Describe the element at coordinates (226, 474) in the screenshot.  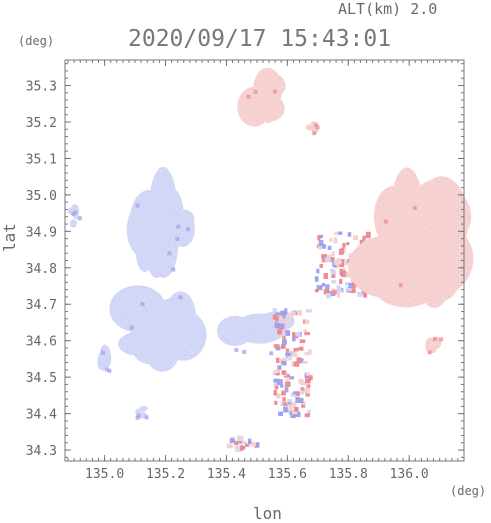
I see `x-tick-label: 135.4` at that location.